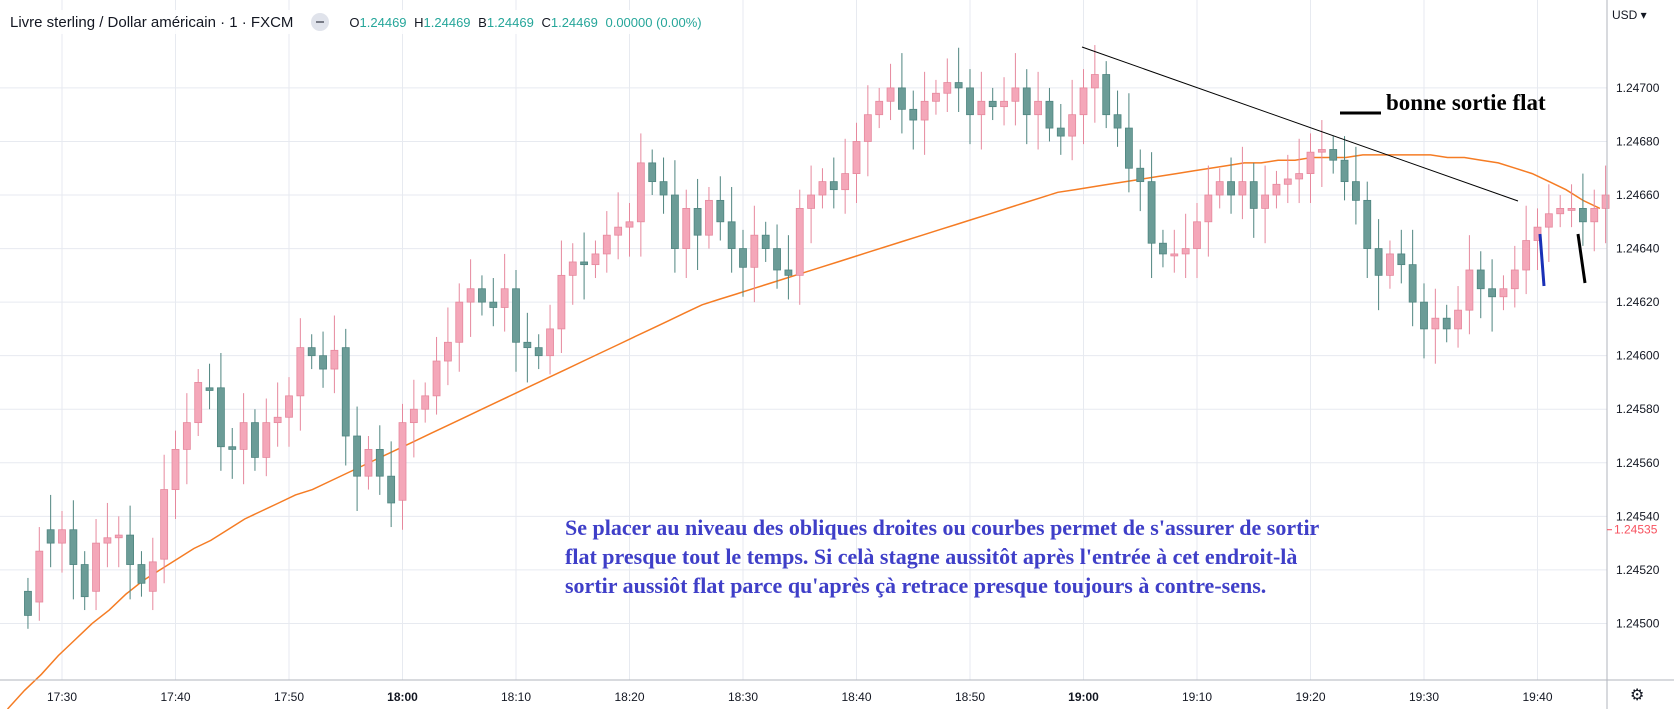 This screenshot has height=709, width=1674. What do you see at coordinates (1300, 124) in the screenshot?
I see `trendline` at bounding box center [1300, 124].